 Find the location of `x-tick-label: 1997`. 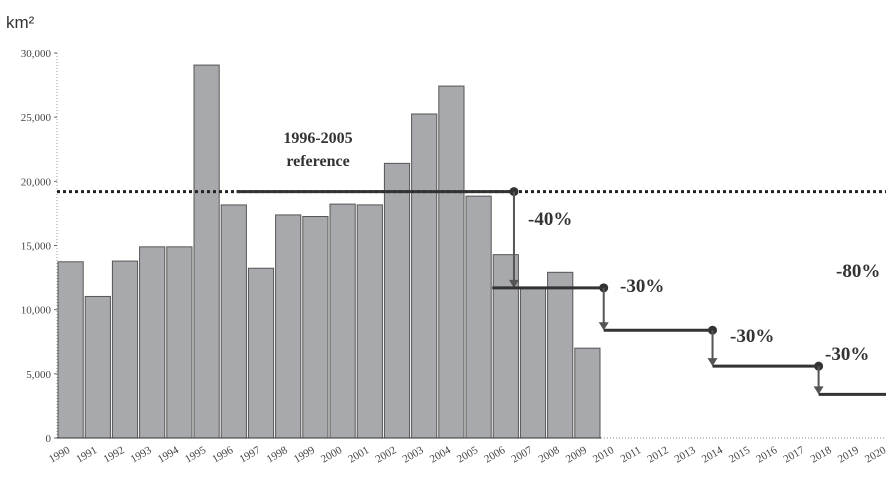

x-tick-label: 1997 is located at coordinates (249, 455).